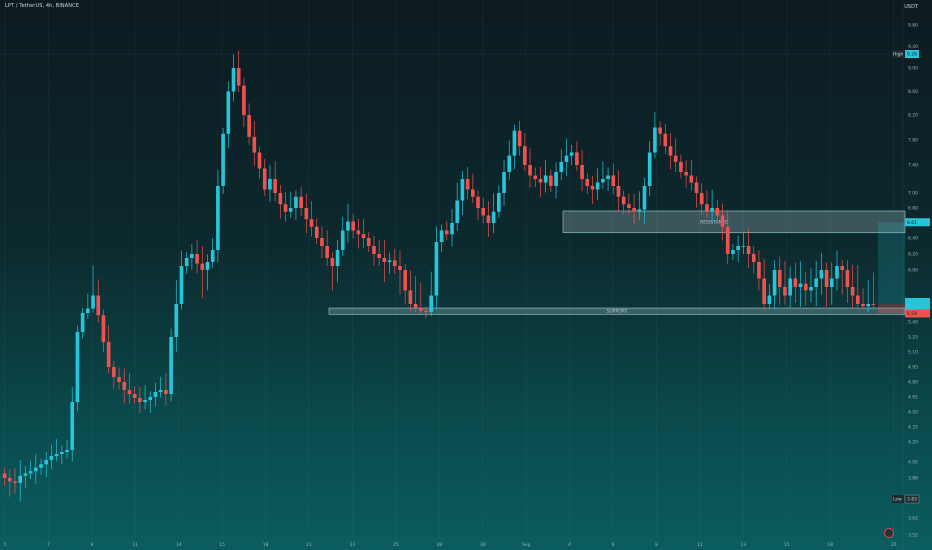 The height and width of the screenshot is (550, 932). What do you see at coordinates (913, 26) in the screenshot?
I see `y-tick-label: 9.80` at bounding box center [913, 26].